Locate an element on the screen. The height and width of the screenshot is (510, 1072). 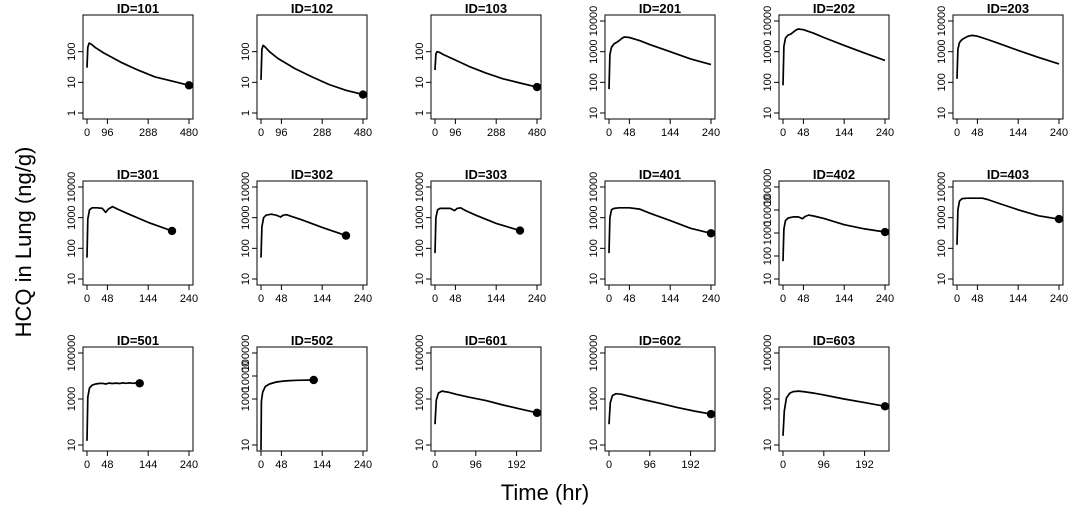
chart-panel: ID=101 0 96 288 480 1 10 100 is located at coordinates (132, 70).